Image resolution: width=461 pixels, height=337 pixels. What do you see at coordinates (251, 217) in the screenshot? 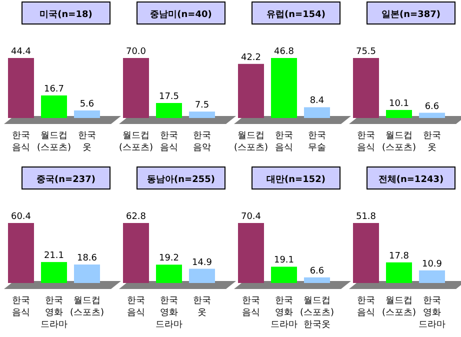
I see `data-label: 70.4` at bounding box center [251, 217].